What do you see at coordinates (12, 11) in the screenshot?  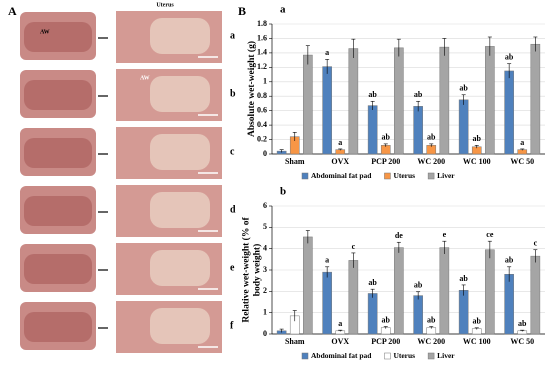 I see `panel-label: A` at bounding box center [12, 11].